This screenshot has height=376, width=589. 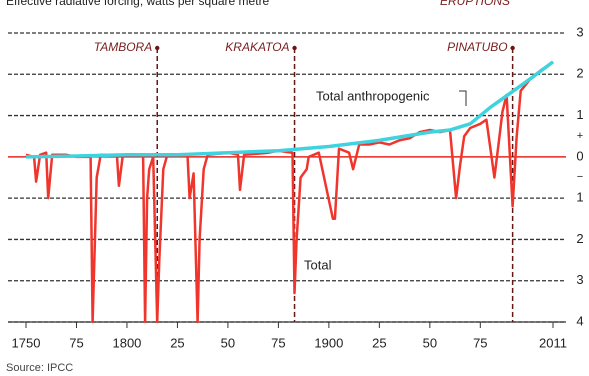 What do you see at coordinates (475, 4) in the screenshot?
I see `chart-subtitle: ERUPTIONS` at bounding box center [475, 4].